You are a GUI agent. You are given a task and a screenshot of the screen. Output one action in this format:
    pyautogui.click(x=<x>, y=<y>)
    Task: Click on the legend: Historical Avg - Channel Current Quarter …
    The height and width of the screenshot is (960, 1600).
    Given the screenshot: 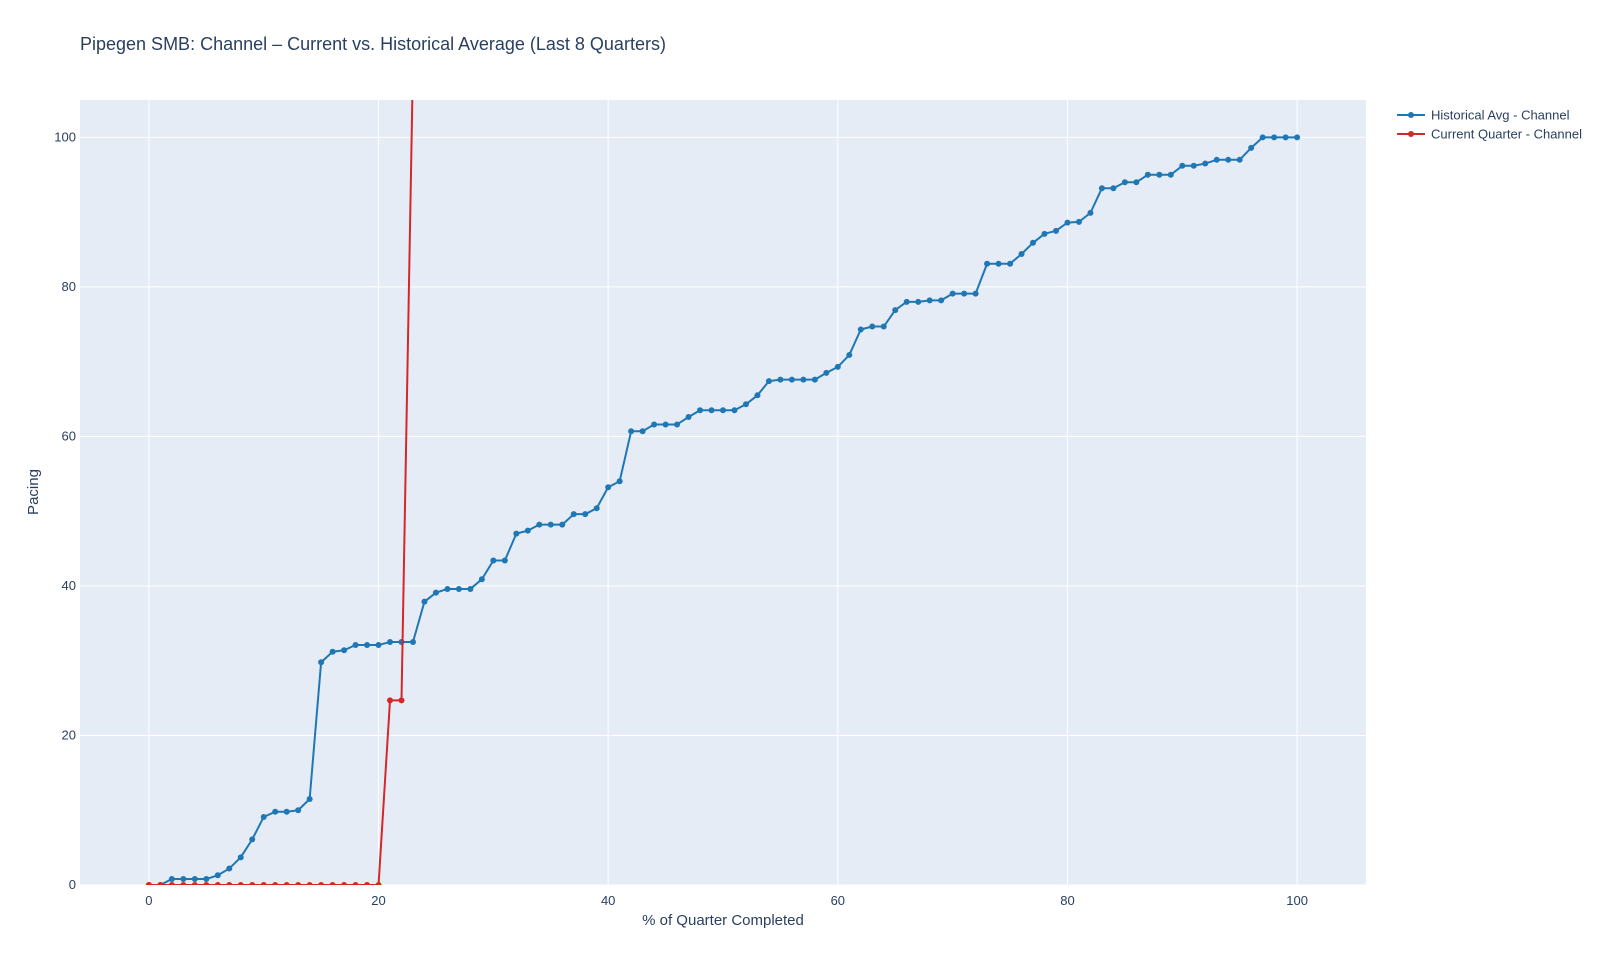 What is the action you would take?
    pyautogui.click(x=1489, y=125)
    